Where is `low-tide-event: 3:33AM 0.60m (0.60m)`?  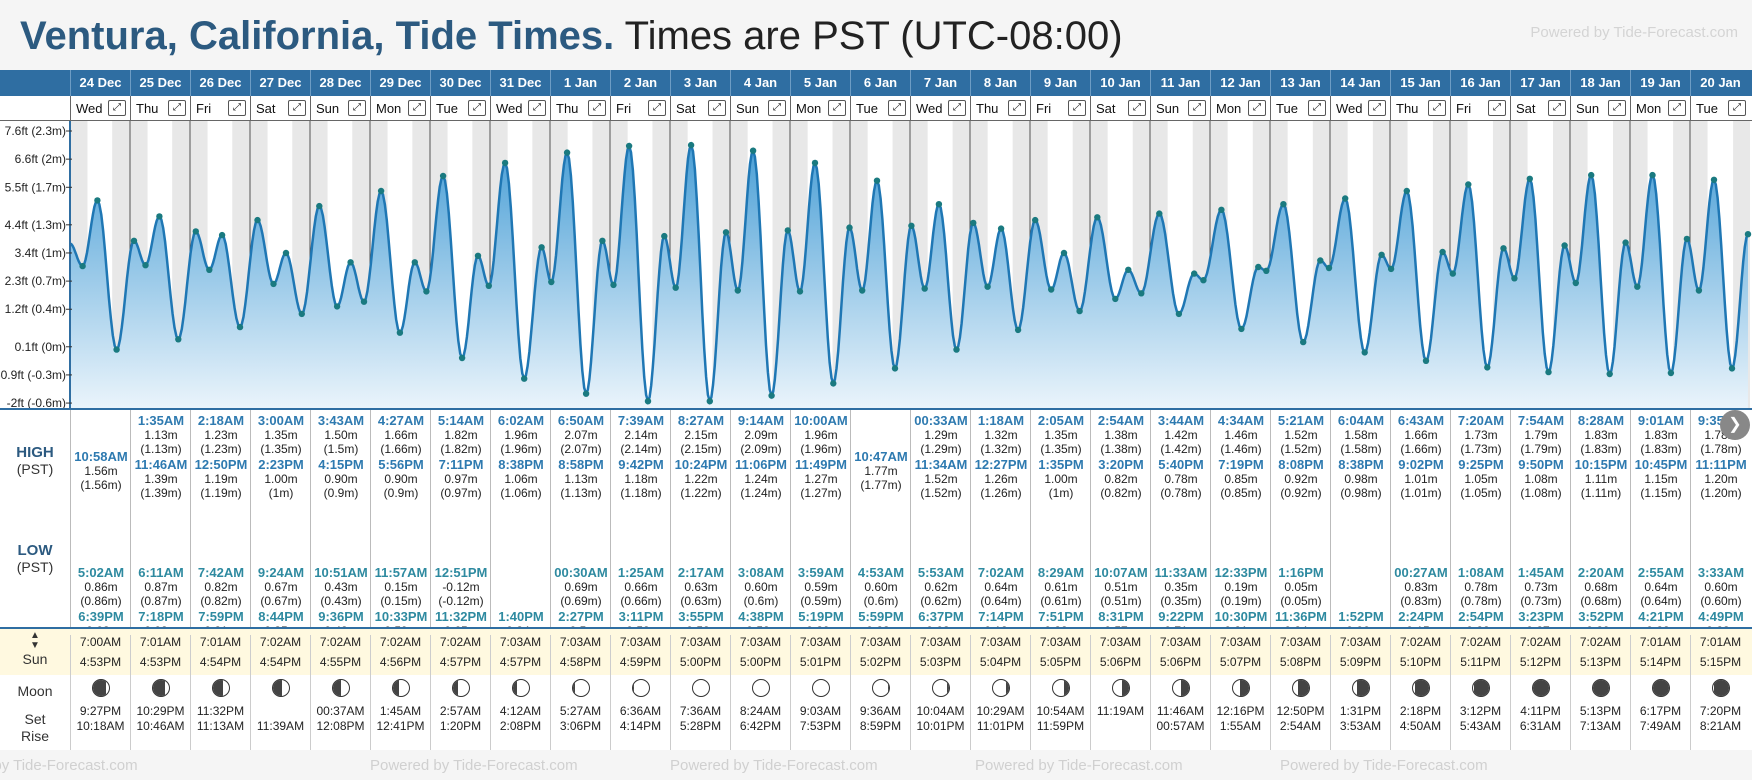
low-tide-event: 3:33AM 0.60m (0.60m) is located at coordinates (1721, 587).